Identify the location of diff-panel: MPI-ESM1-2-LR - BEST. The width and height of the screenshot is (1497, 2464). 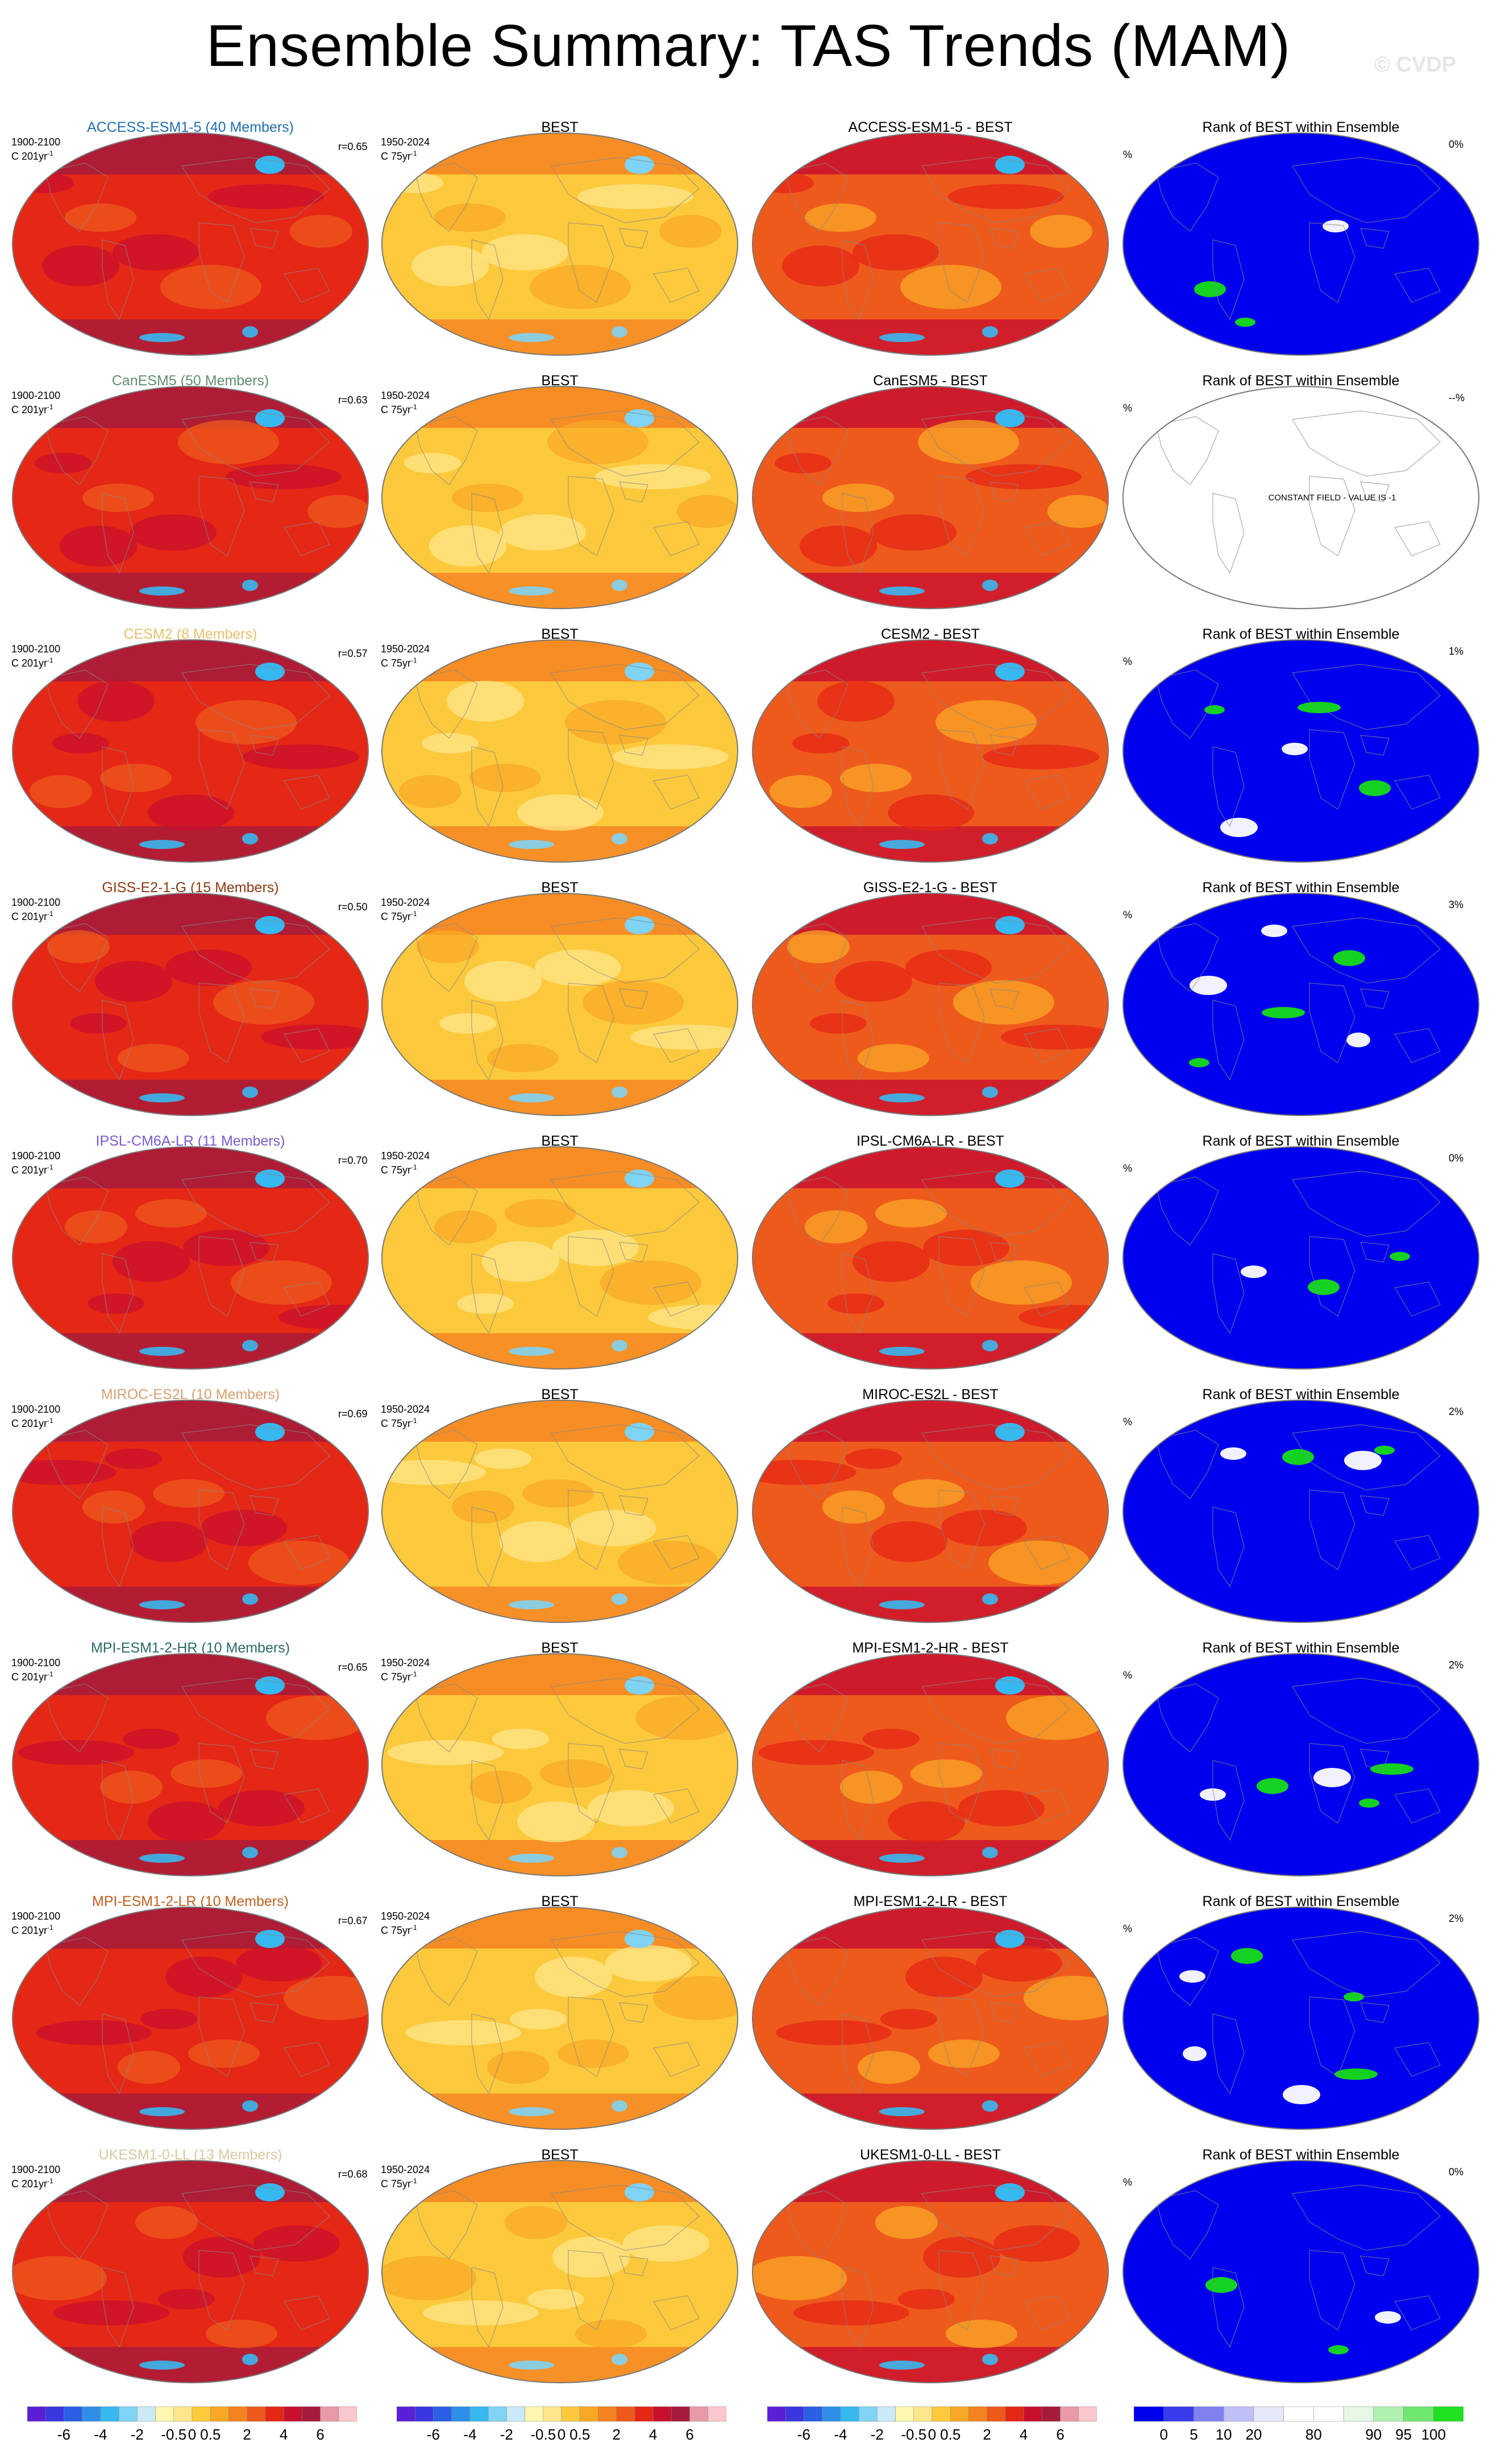
(931, 2013).